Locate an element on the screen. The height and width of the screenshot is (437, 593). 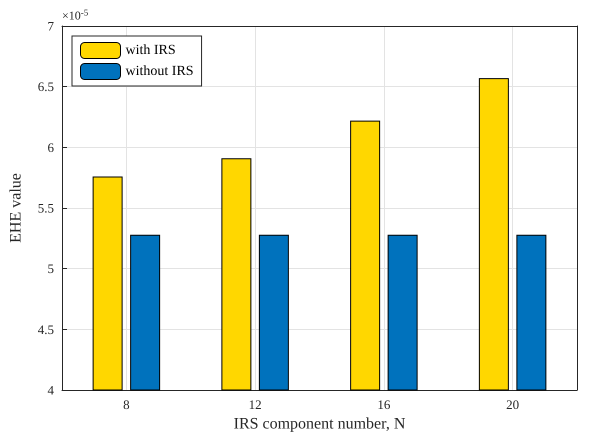
x-tick-label: 16 is located at coordinates (384, 404).